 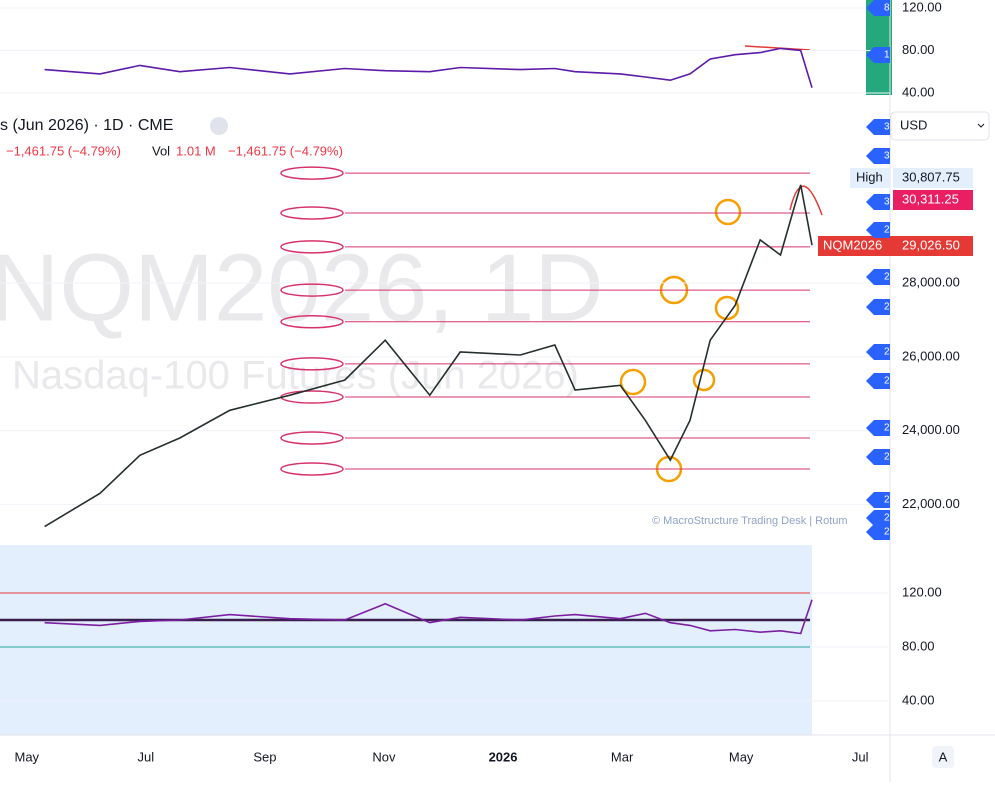 I want to click on auto: A, so click(x=943, y=756).